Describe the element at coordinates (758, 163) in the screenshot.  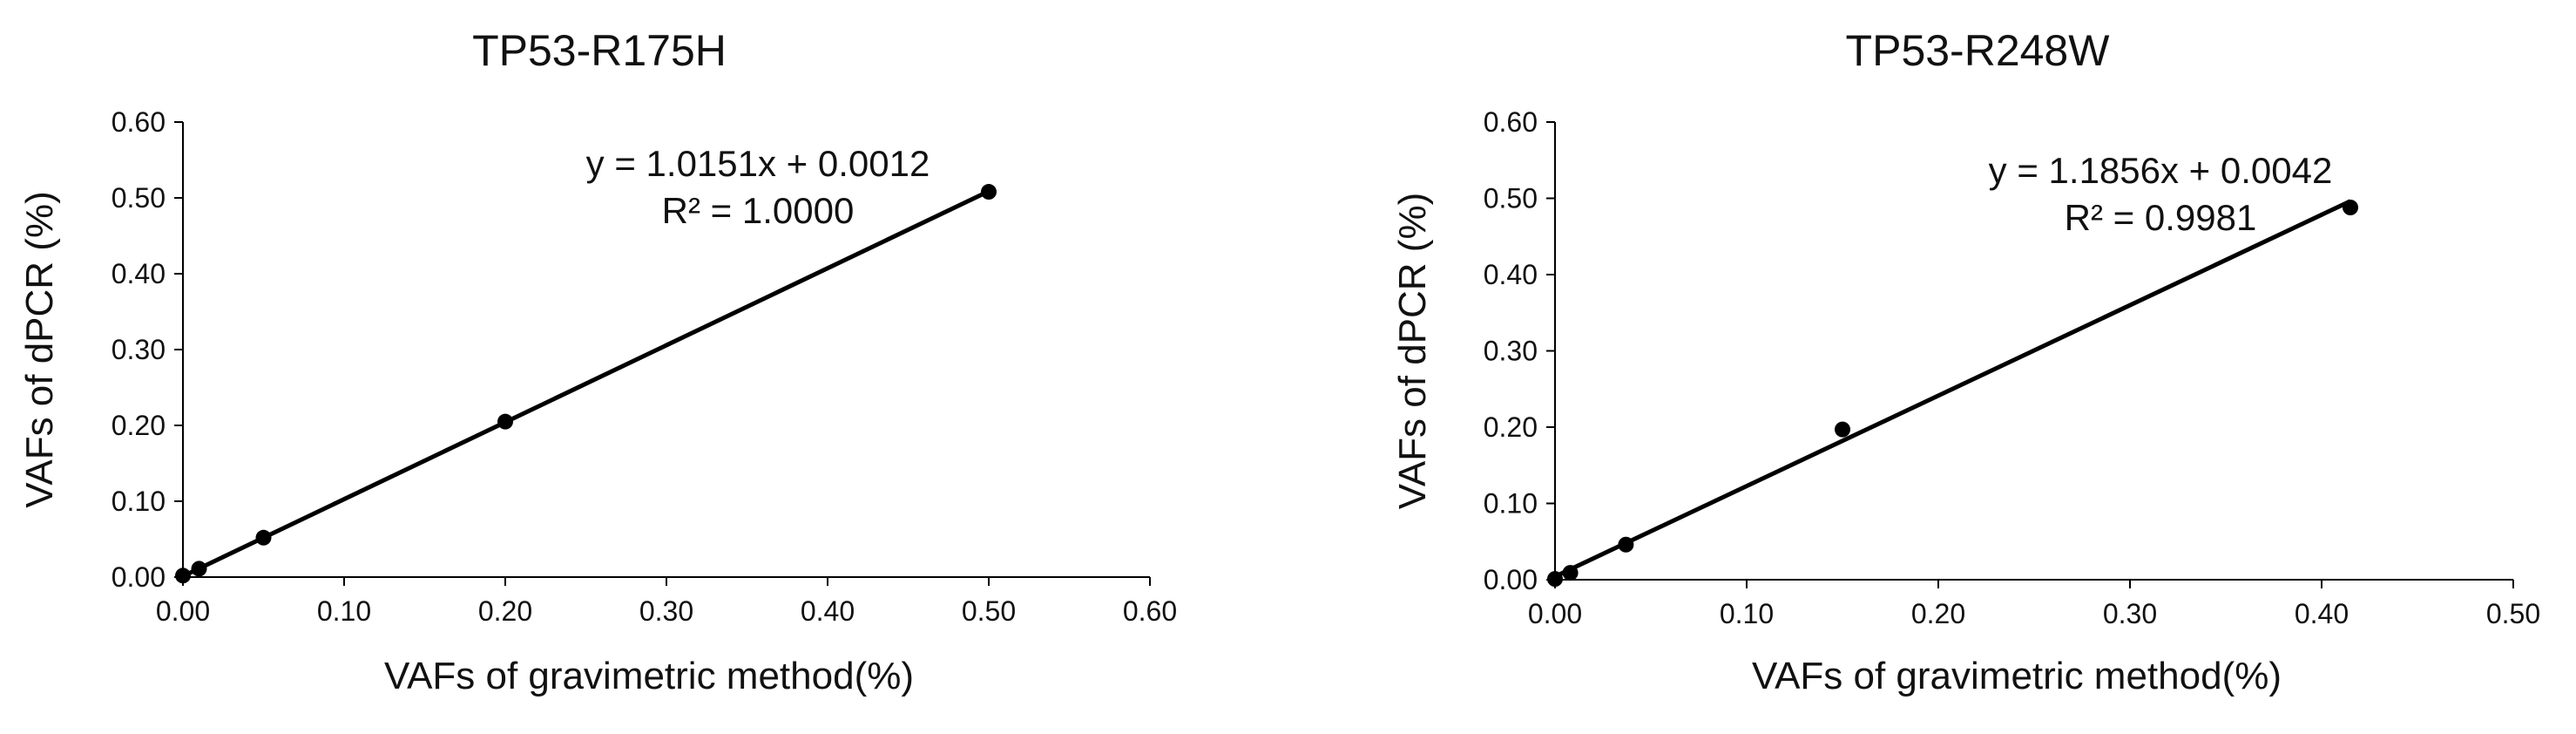
I see `trendline-equation: y = 1.0151x + 0.0012` at that location.